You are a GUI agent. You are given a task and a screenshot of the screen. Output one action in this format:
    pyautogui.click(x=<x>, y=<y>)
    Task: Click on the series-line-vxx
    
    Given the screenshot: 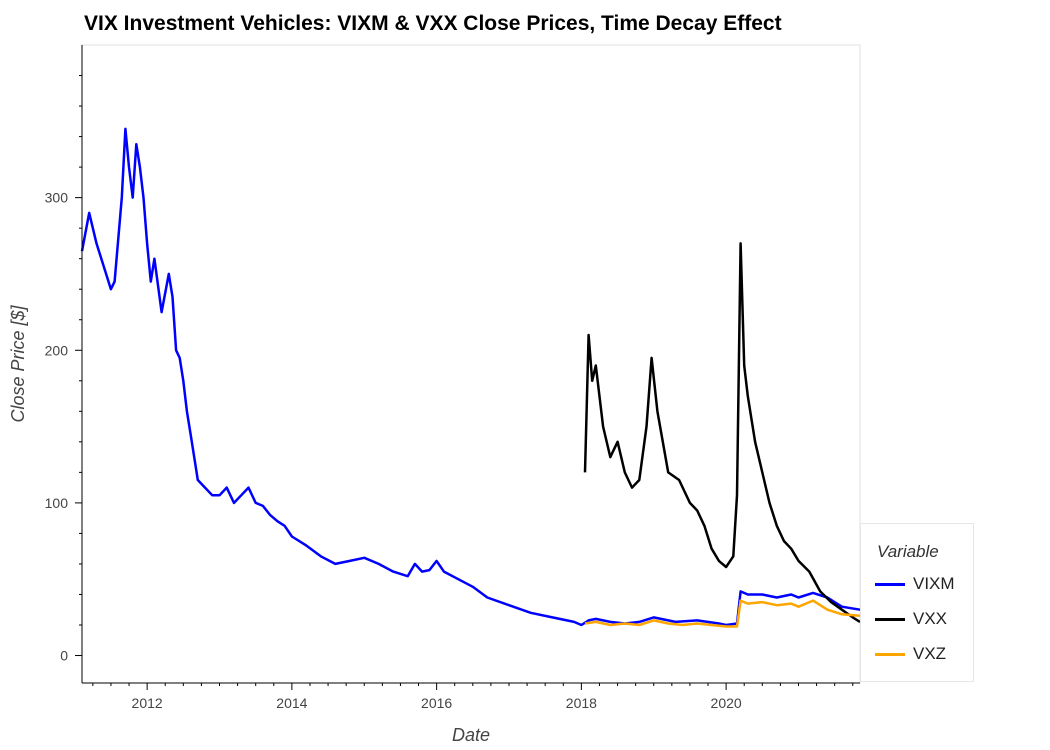 What is the action you would take?
    pyautogui.click(x=722, y=432)
    